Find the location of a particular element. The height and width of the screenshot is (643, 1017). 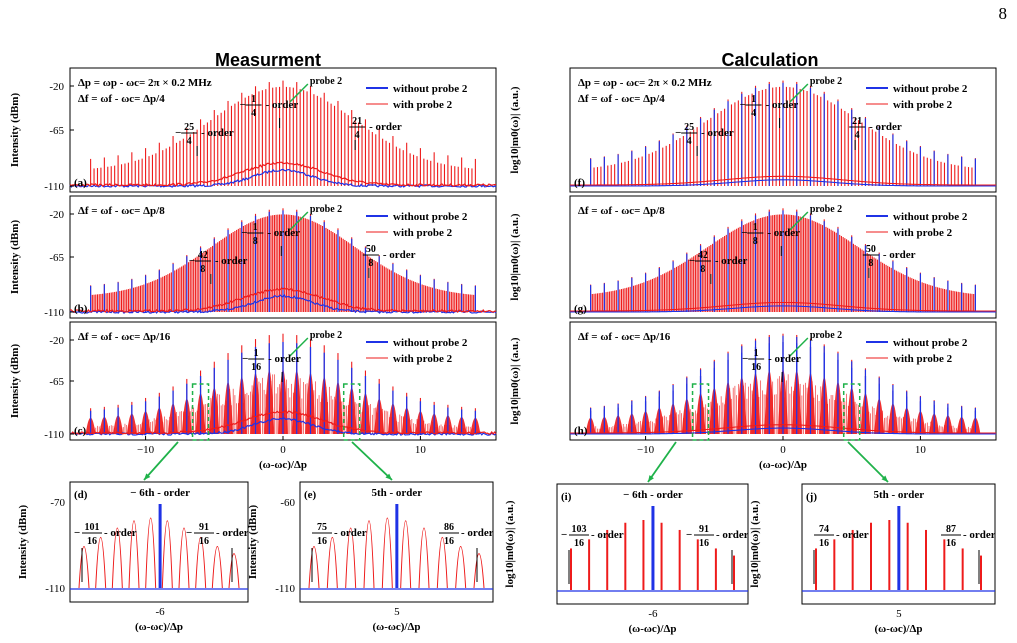

equation-frequency: Δf = ωf - ωc= Δp/8 is located at coordinates (621, 211).